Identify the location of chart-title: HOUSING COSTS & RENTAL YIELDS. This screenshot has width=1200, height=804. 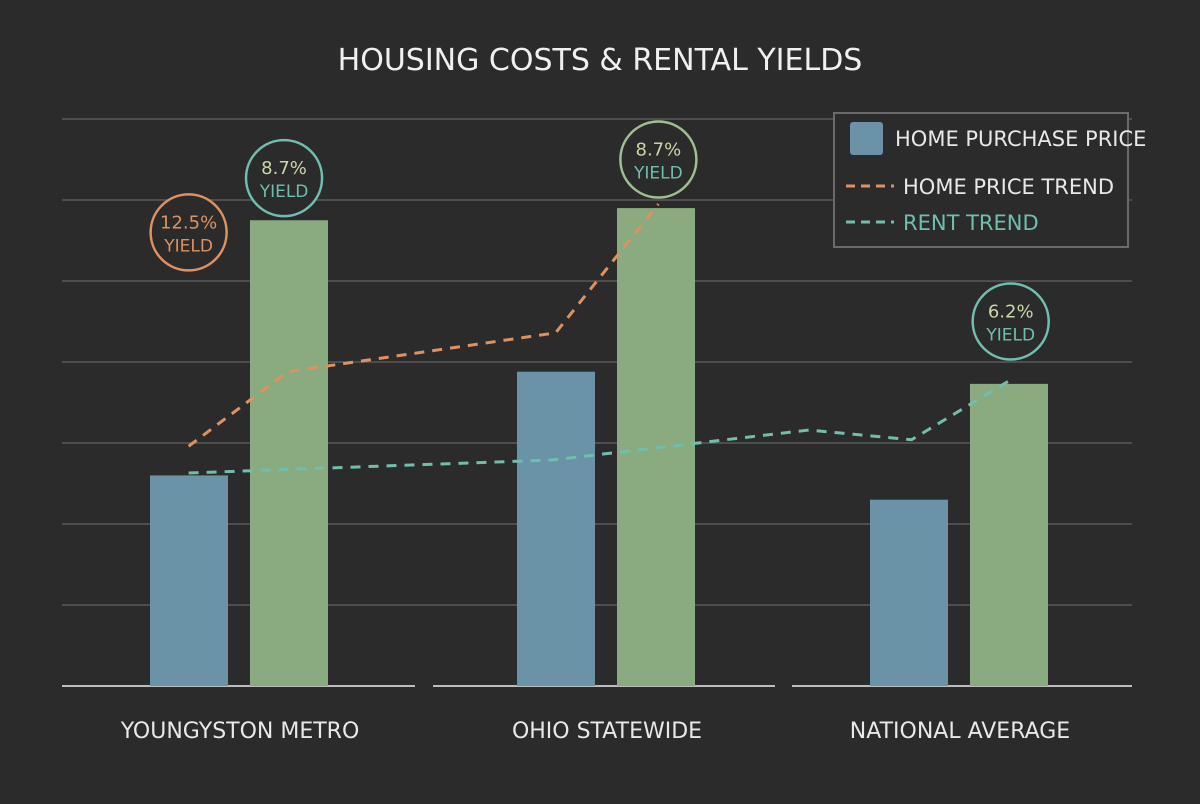
(600, 60).